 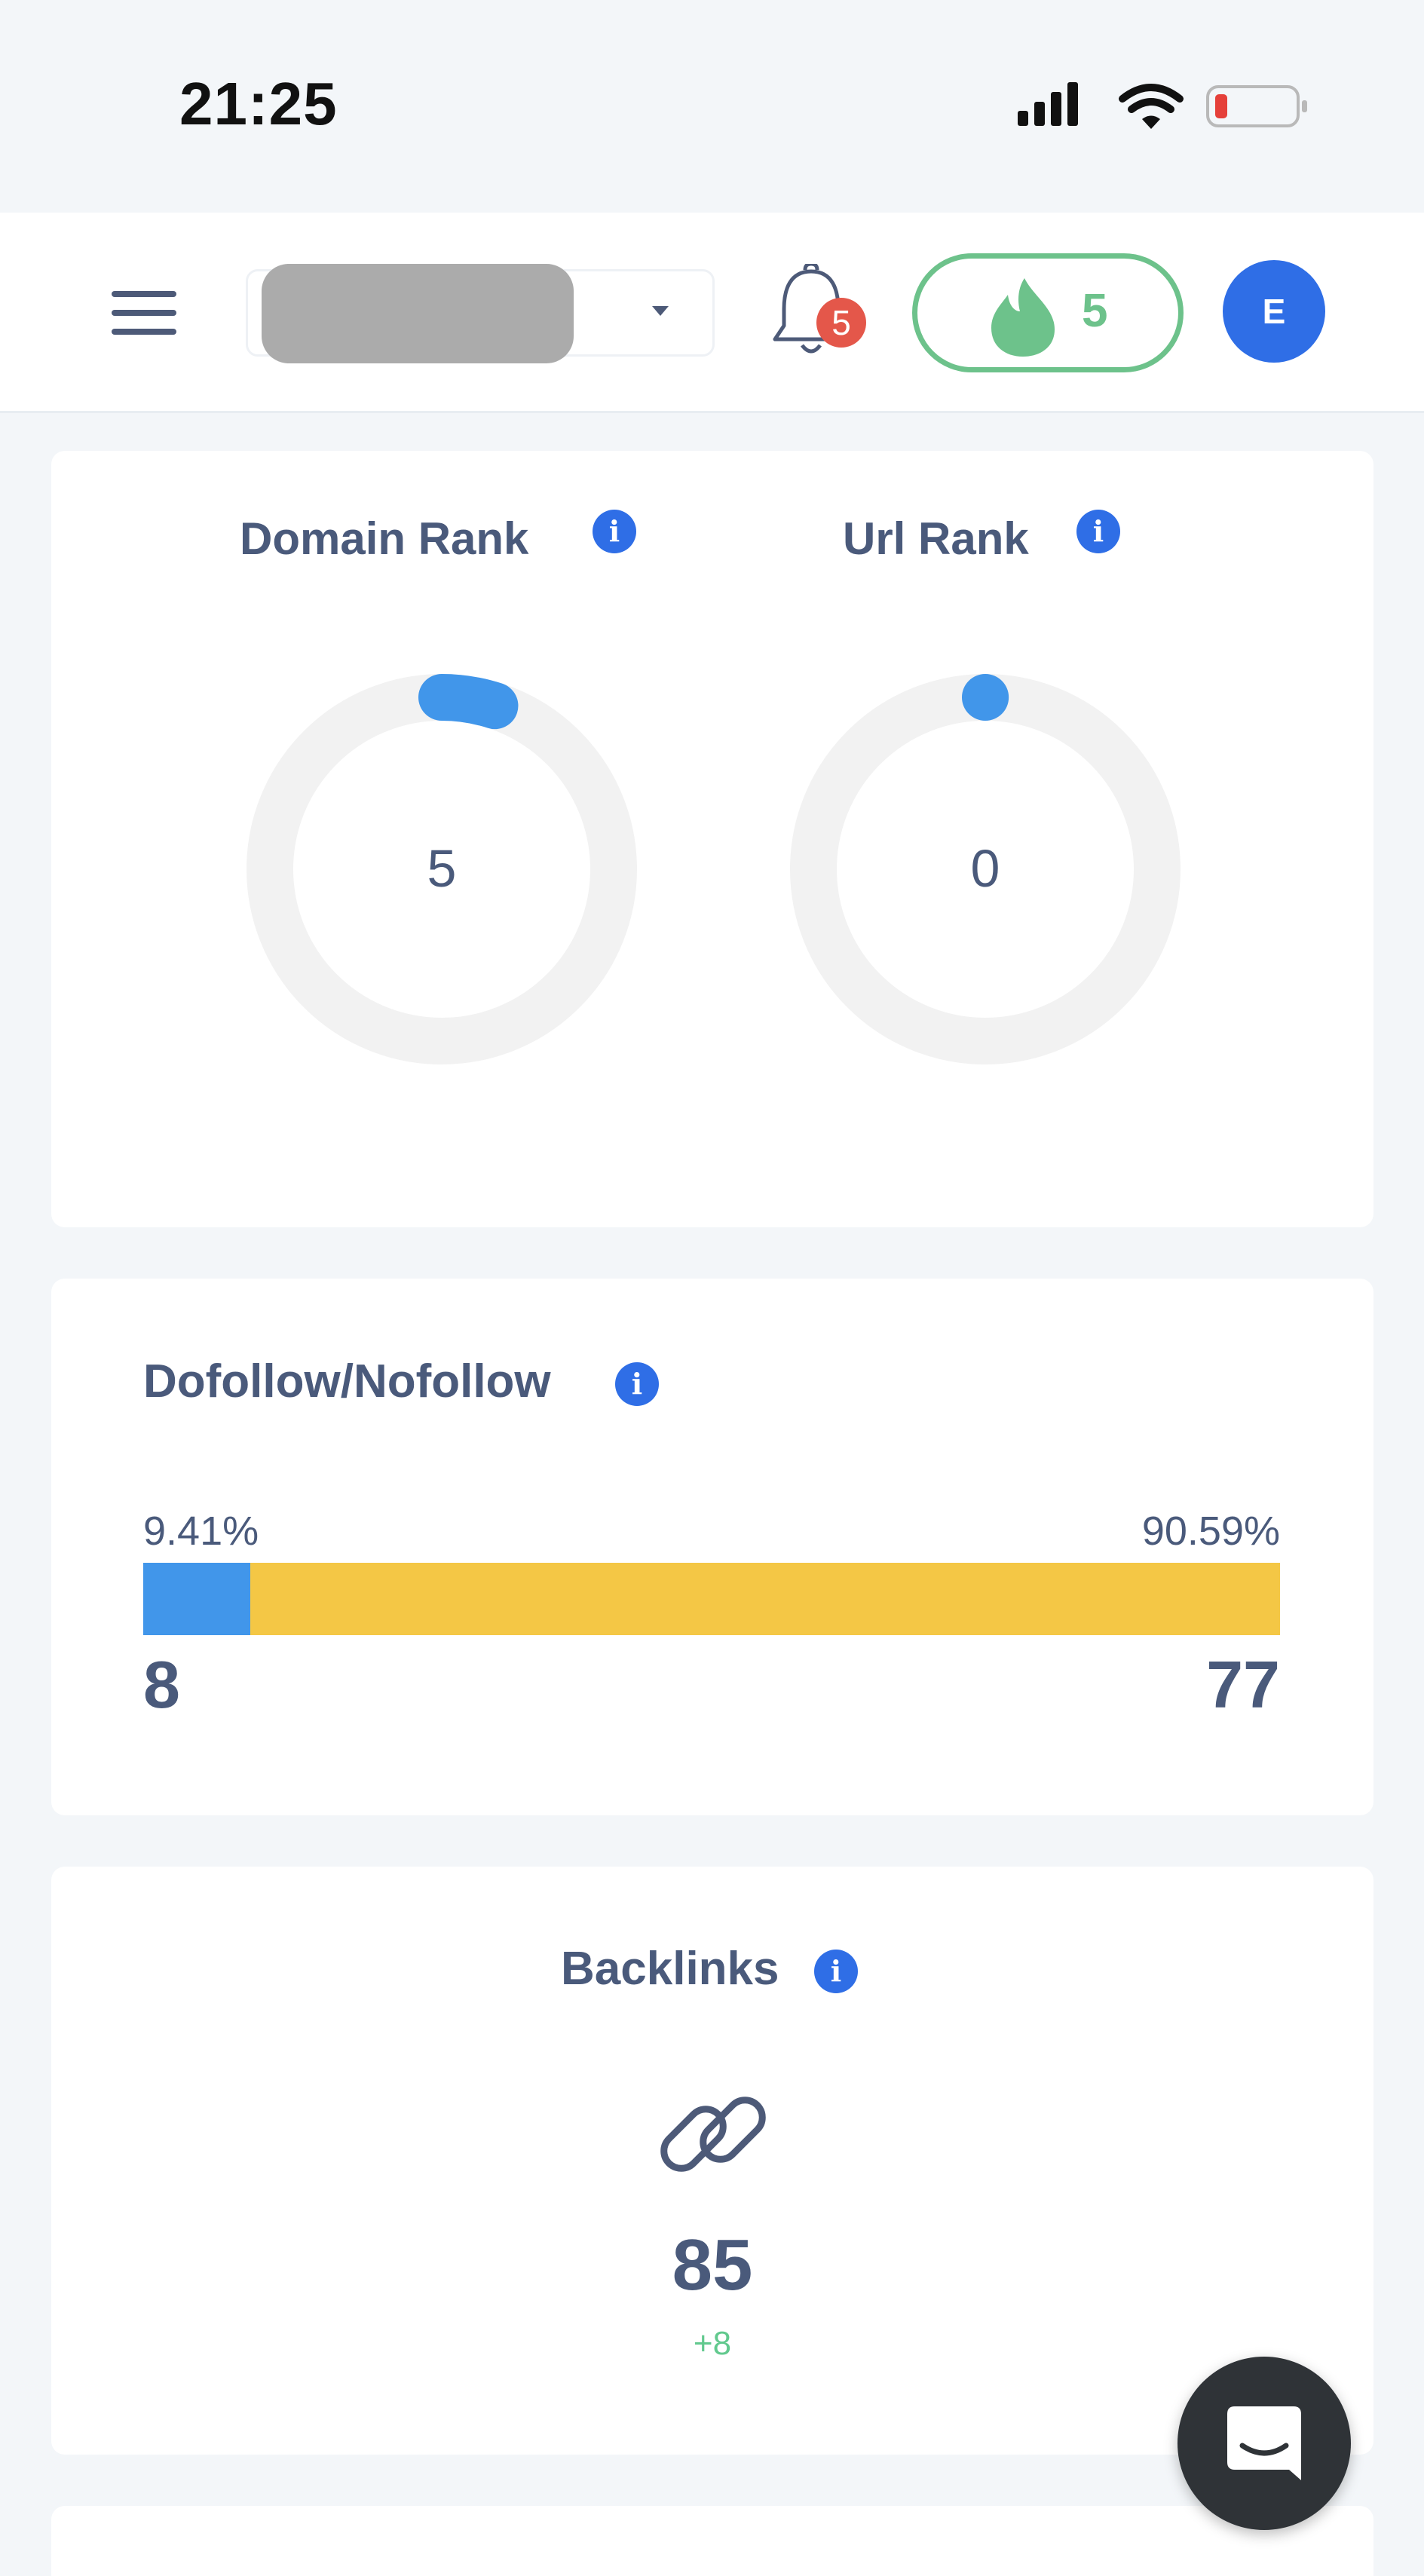 I want to click on url-rank-value: 0, so click(x=985, y=868).